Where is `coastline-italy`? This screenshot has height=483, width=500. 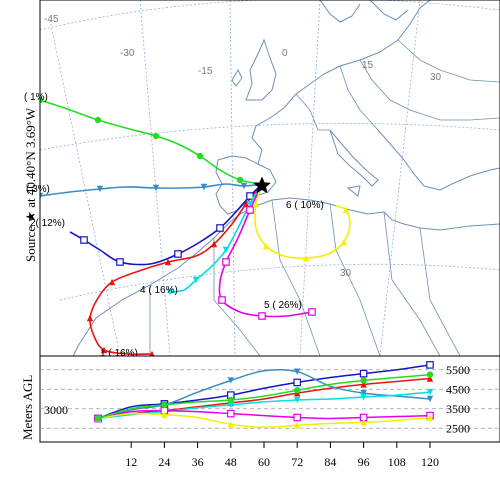
coastline-italy is located at coordinates (354, 163).